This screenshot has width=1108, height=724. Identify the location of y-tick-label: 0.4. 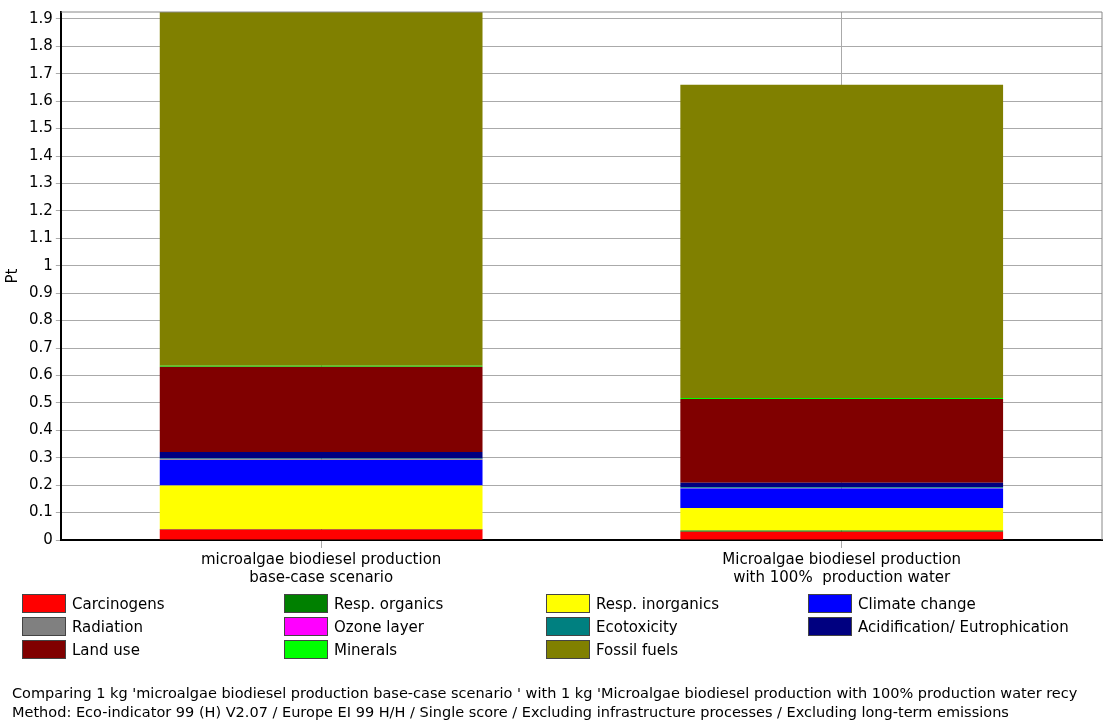
(41, 429).